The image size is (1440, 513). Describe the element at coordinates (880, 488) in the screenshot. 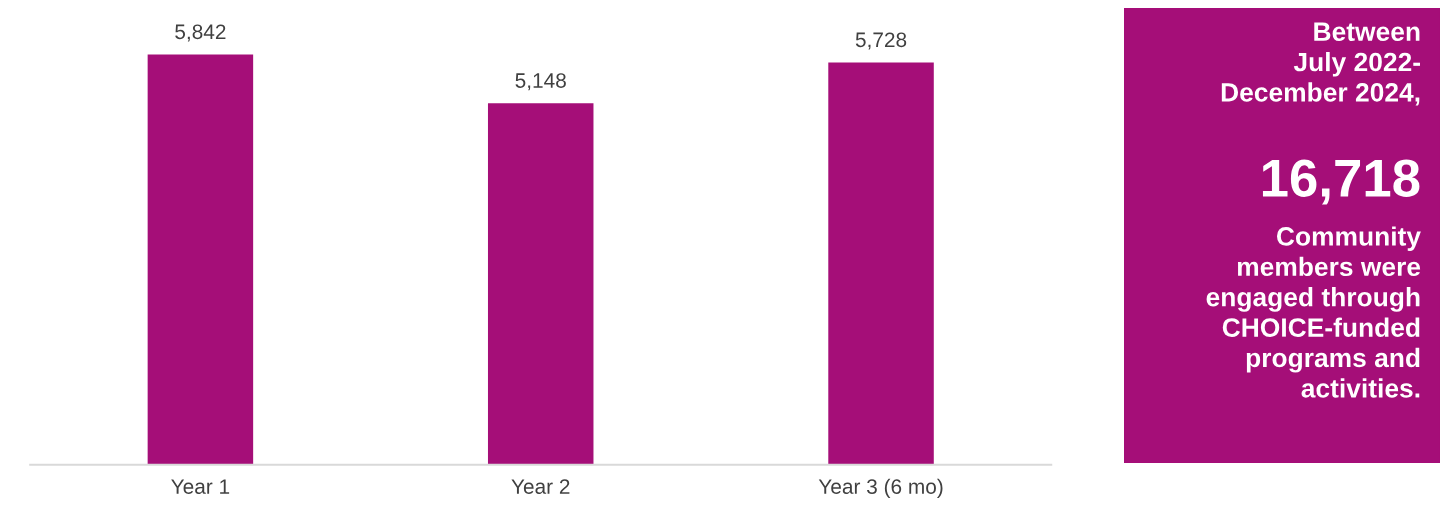

I see `x-tick-label: Year 3 (6 mo)` at that location.